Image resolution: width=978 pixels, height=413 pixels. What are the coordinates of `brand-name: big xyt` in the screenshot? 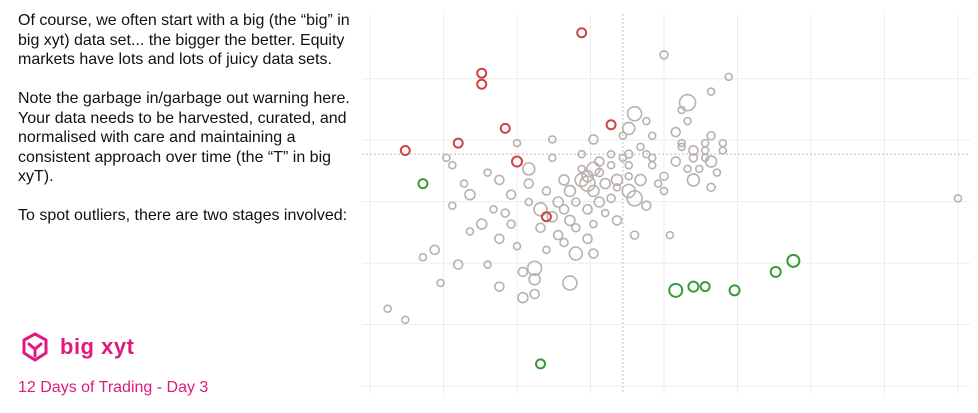 It's located at (97, 346).